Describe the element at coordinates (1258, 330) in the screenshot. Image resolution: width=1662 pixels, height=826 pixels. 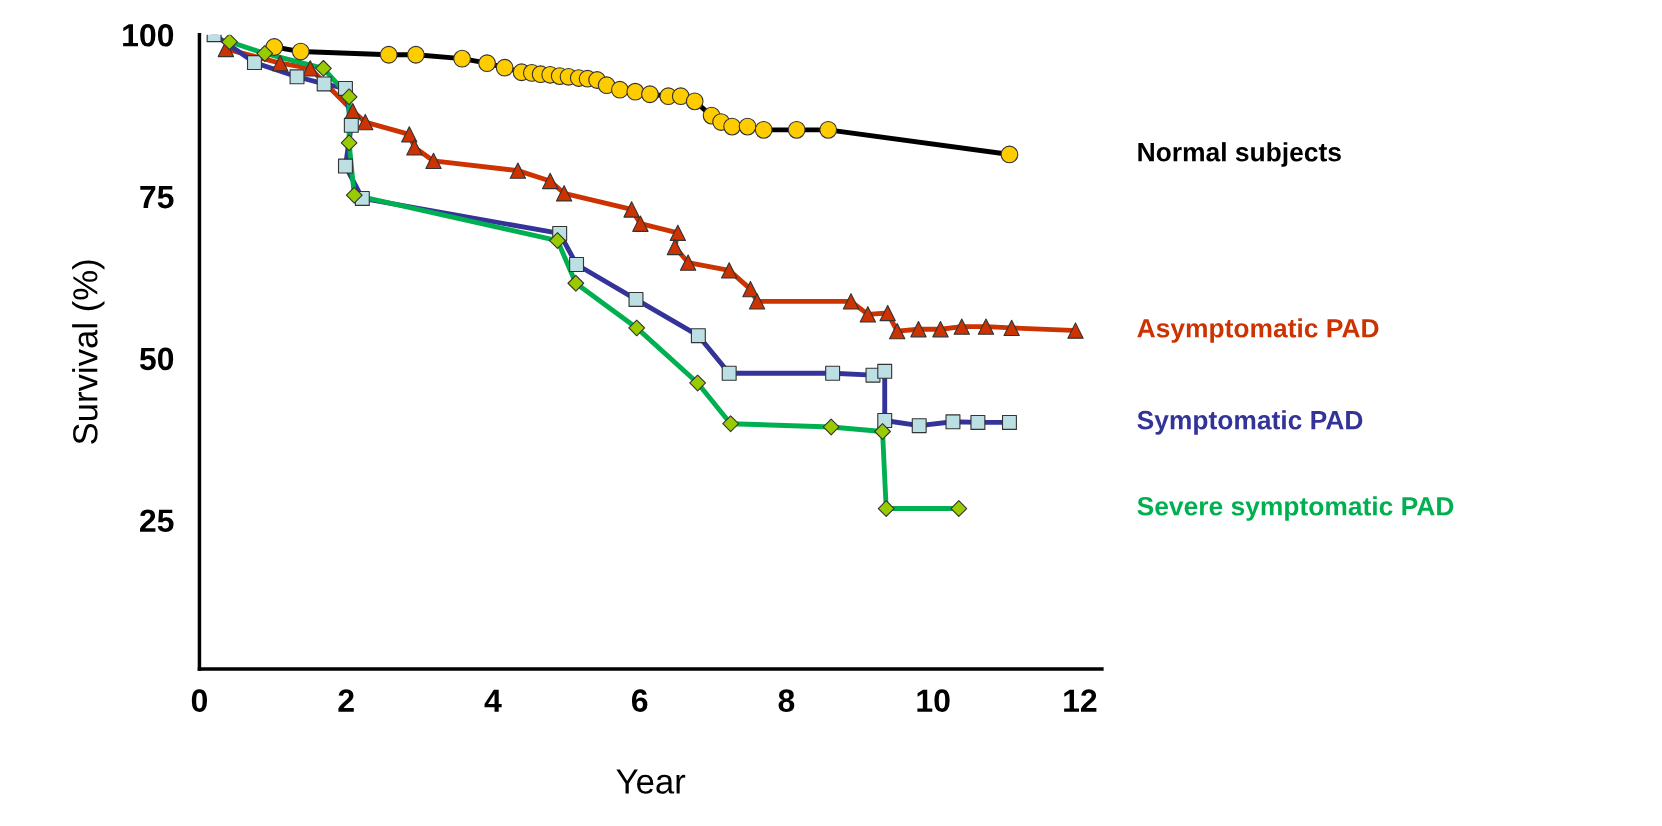
I see `text: Asymptomatic PAD` at that location.